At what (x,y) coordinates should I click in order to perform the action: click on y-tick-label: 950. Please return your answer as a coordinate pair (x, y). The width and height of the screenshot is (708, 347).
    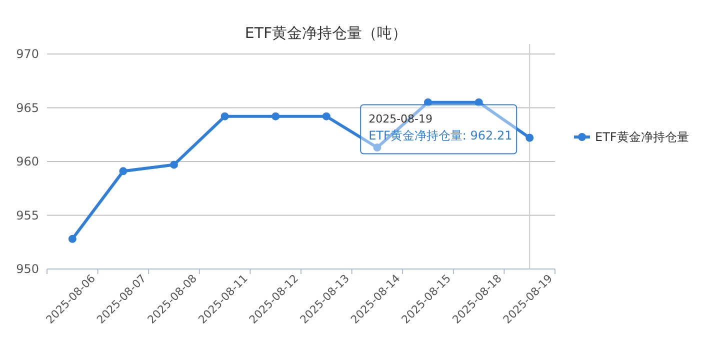
    Looking at the image, I should click on (27, 269).